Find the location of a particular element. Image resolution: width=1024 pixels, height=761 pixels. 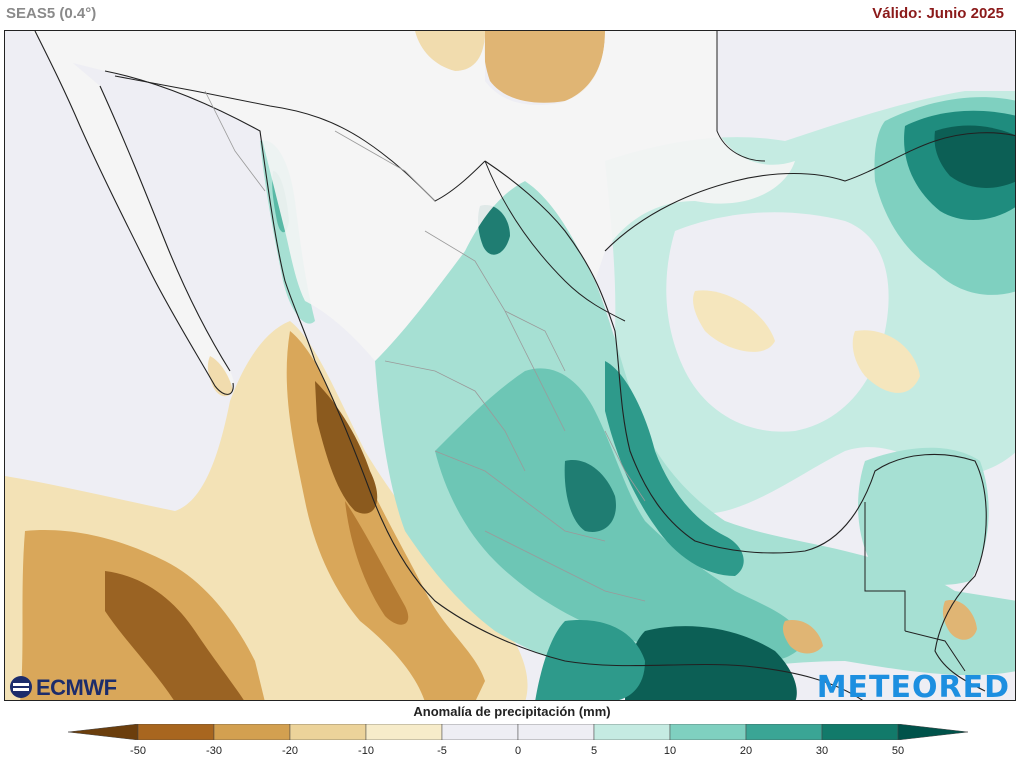

colorbar-tick-label: -10 is located at coordinates (366, 751).